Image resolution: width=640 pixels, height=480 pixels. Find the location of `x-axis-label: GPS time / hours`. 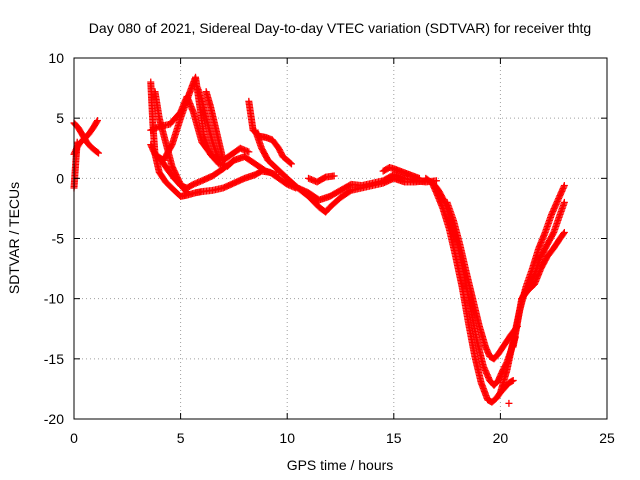

x-axis-label: GPS time / hours is located at coordinates (340, 465).